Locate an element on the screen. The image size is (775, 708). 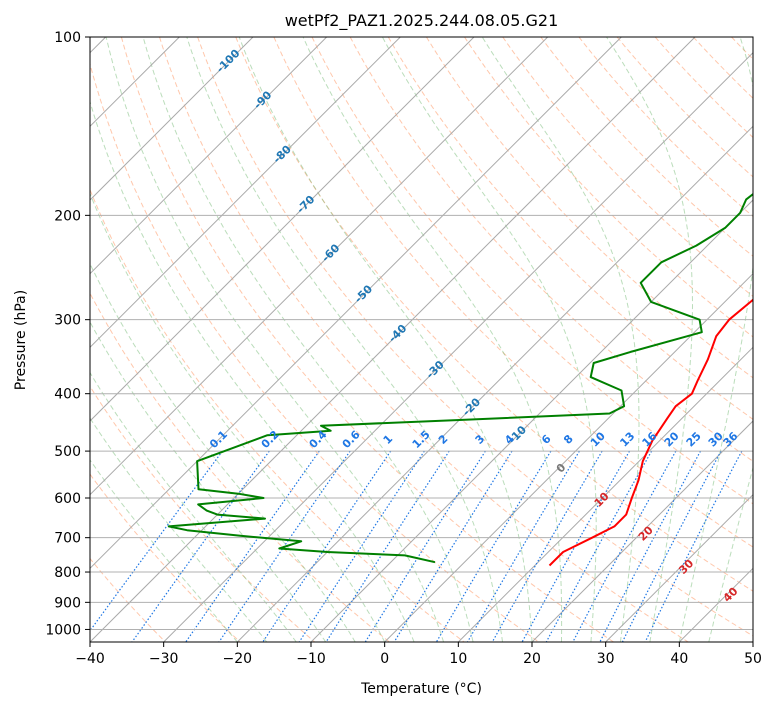
x-axis-title: Temperature (°C) is located at coordinates (421, 689).